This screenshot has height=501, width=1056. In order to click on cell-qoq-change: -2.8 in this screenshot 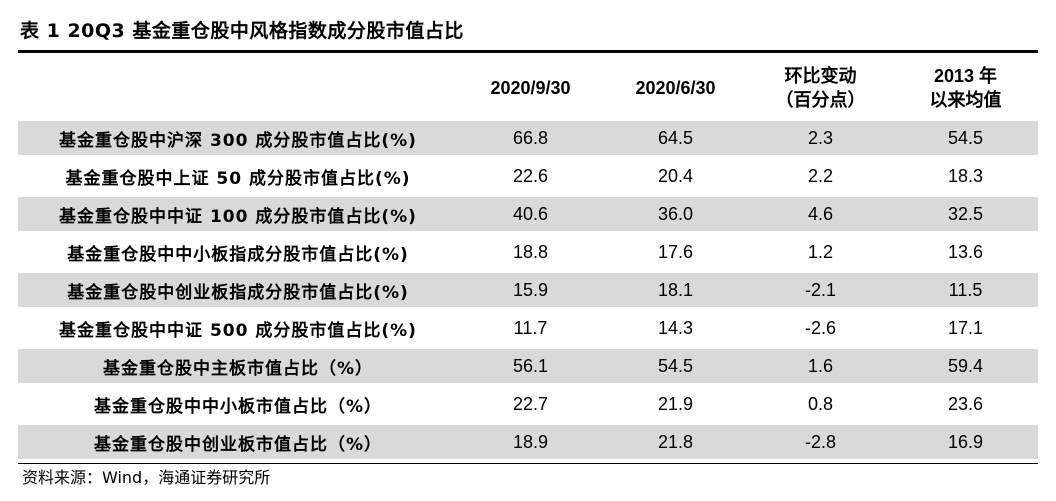, I will do `click(820, 442)`.